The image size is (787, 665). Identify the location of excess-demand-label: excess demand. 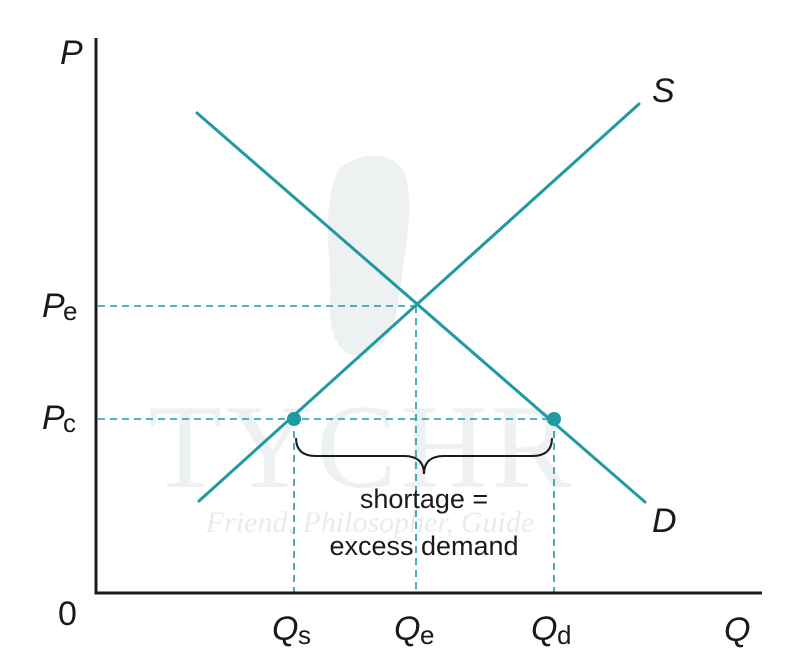
(423, 546).